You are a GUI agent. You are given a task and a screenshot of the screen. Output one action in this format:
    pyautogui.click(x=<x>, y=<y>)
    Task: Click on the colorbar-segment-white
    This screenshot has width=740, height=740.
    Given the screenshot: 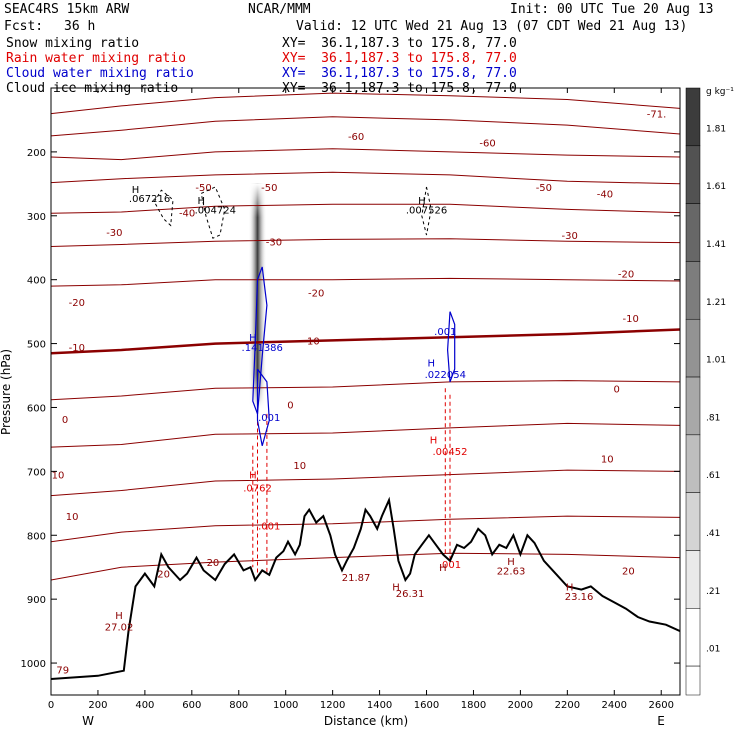 What is the action you would take?
    pyautogui.click(x=693, y=680)
    